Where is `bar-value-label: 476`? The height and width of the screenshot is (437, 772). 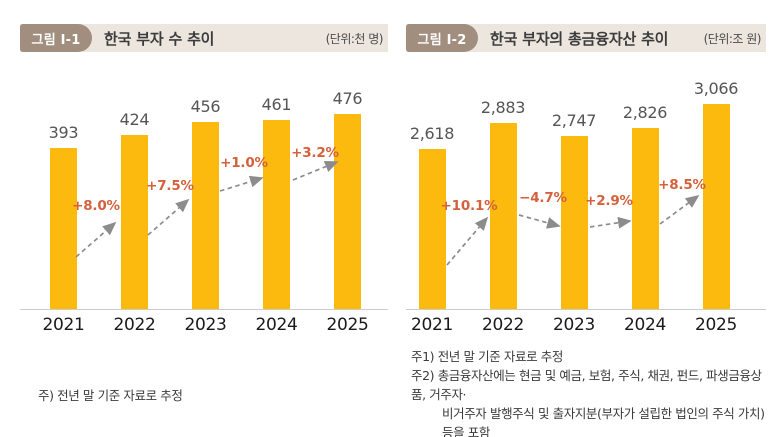 bar-value-label: 476 is located at coordinates (347, 98).